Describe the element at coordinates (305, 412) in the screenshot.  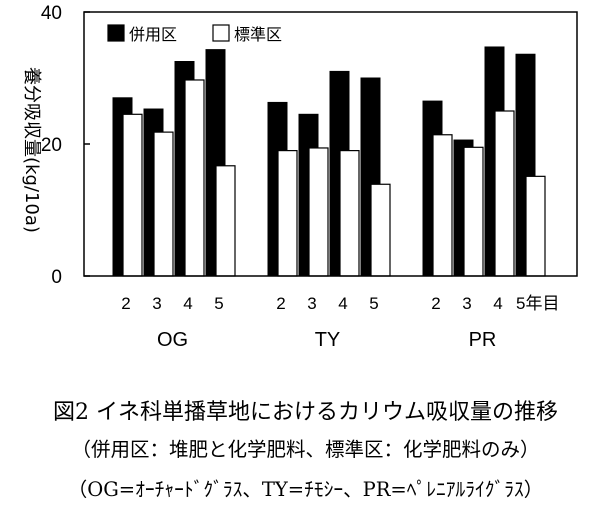
I see `figure-caption-title: 図2 イネ科単播草地におけるカリウム吸収量の推移` at that location.